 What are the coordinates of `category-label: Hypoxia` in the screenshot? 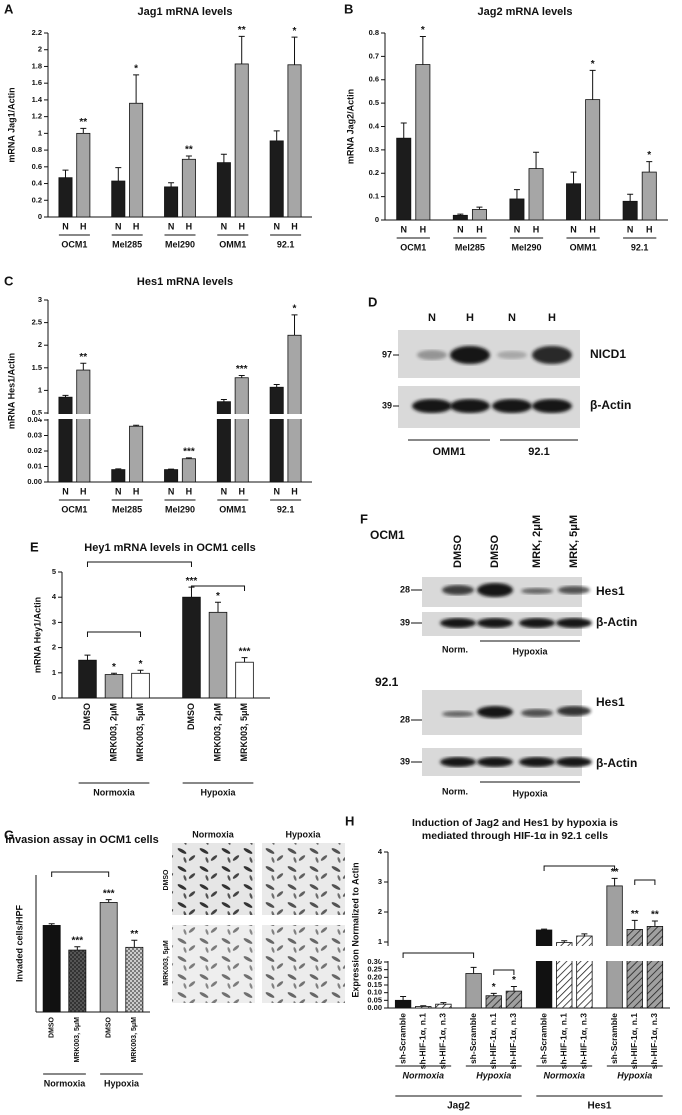 It's located at (634, 1075).